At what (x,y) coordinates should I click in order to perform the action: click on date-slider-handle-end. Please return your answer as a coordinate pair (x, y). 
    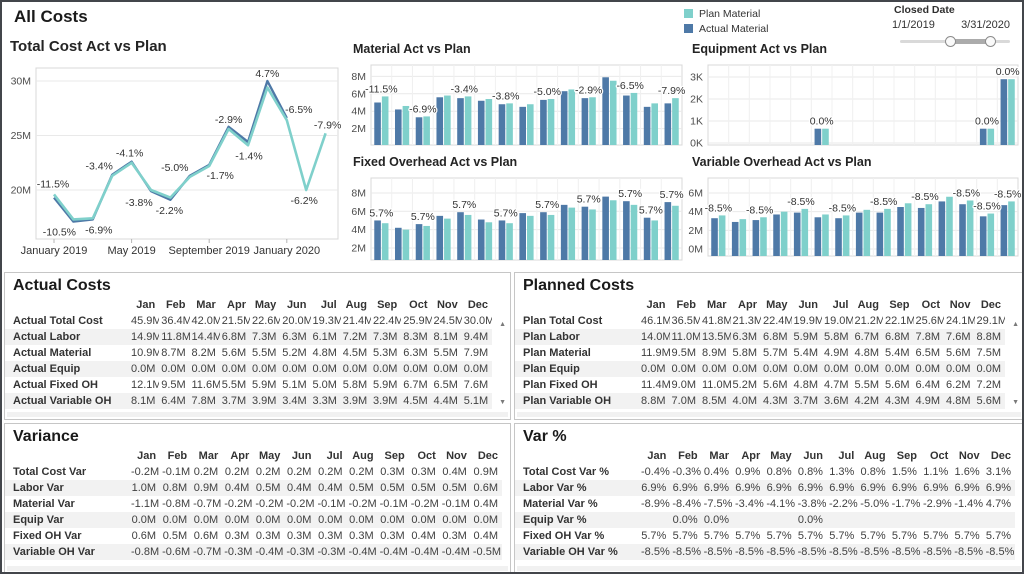
    Looking at the image, I should click on (990, 41).